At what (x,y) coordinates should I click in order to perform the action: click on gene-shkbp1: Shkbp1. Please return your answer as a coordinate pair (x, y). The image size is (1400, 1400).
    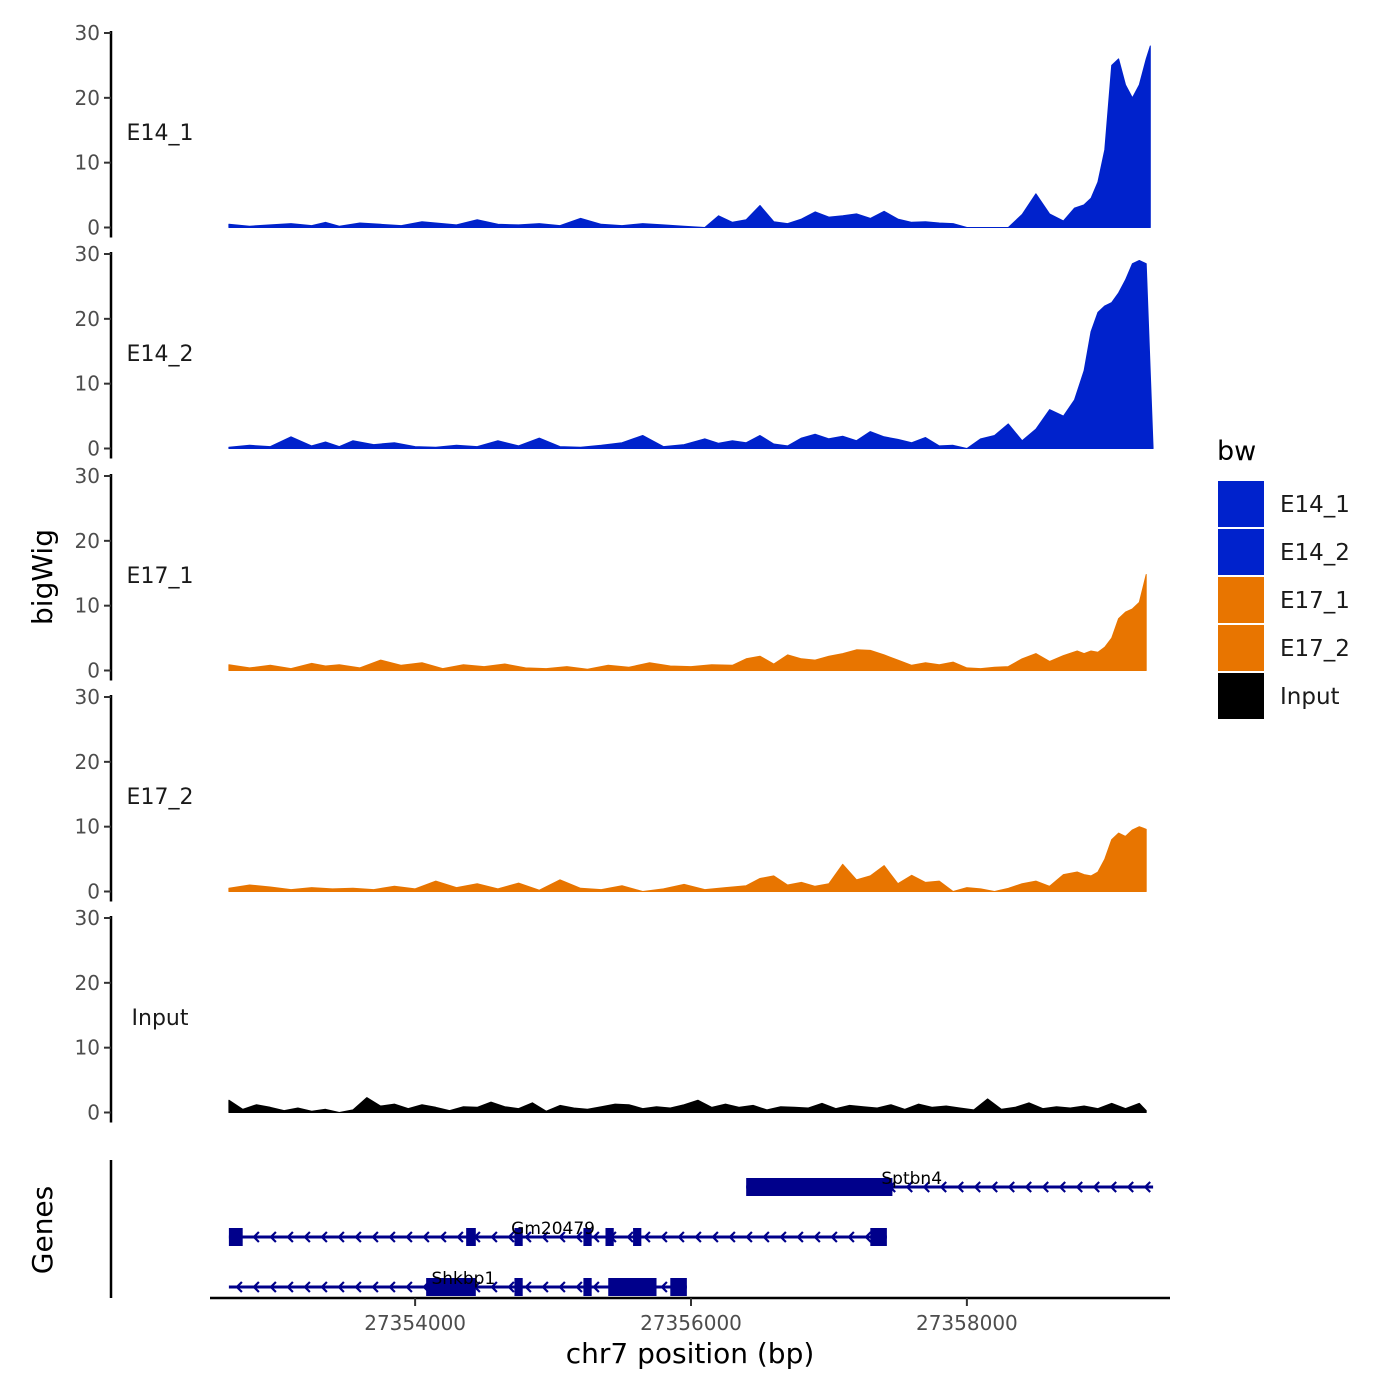
    Looking at the image, I should click on (457, 1282).